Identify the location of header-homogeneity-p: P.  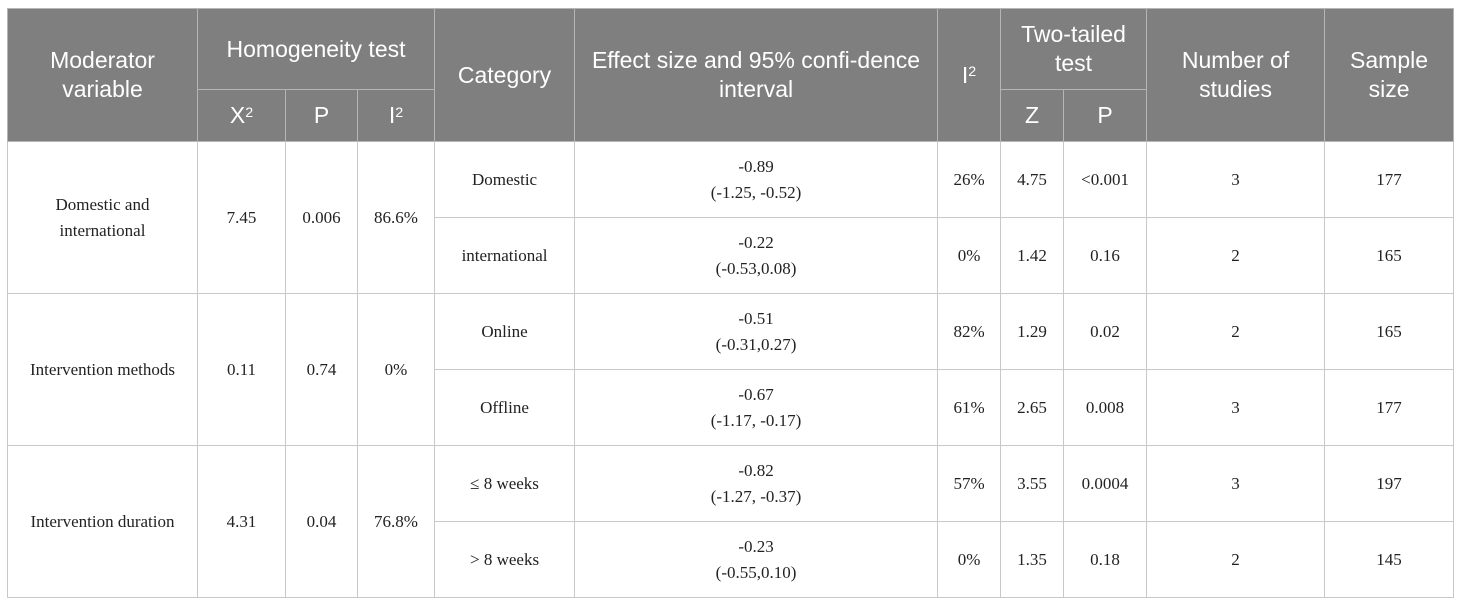
(321, 115).